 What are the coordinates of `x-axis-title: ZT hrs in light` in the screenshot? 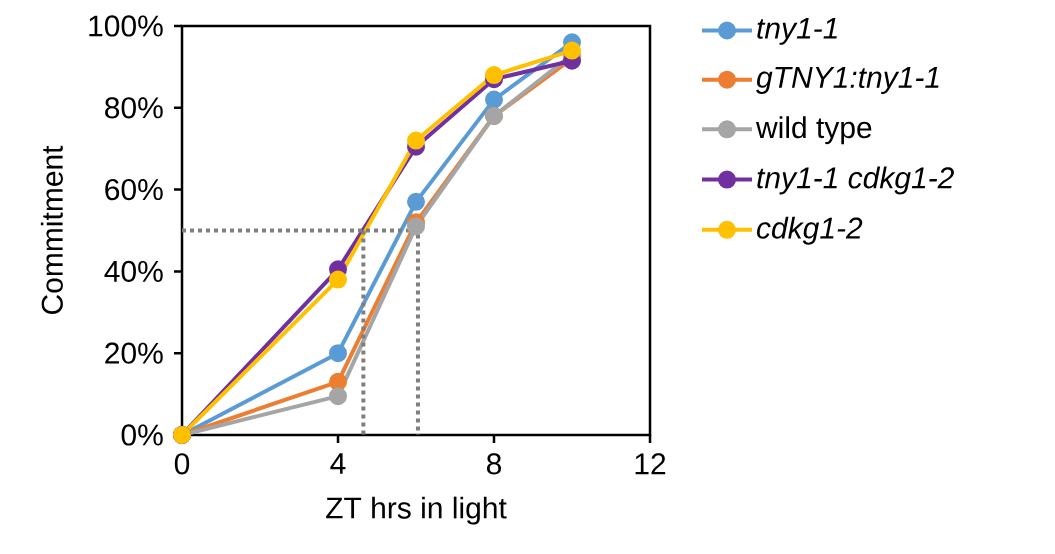 It's located at (416, 510).